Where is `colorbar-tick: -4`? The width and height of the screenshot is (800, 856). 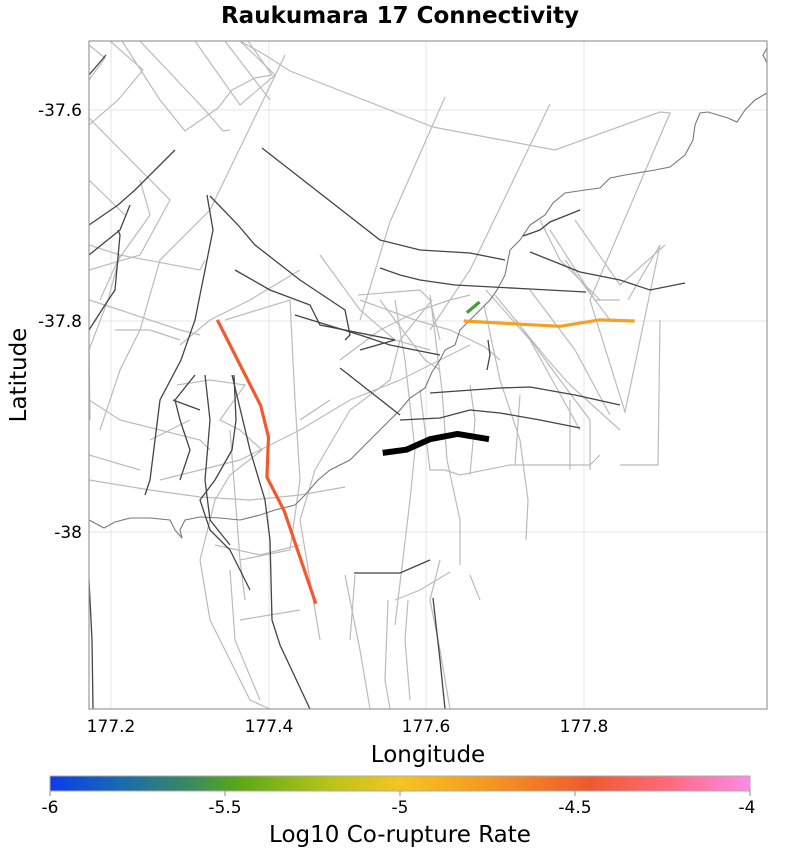
colorbar-tick: -4 is located at coordinates (747, 808).